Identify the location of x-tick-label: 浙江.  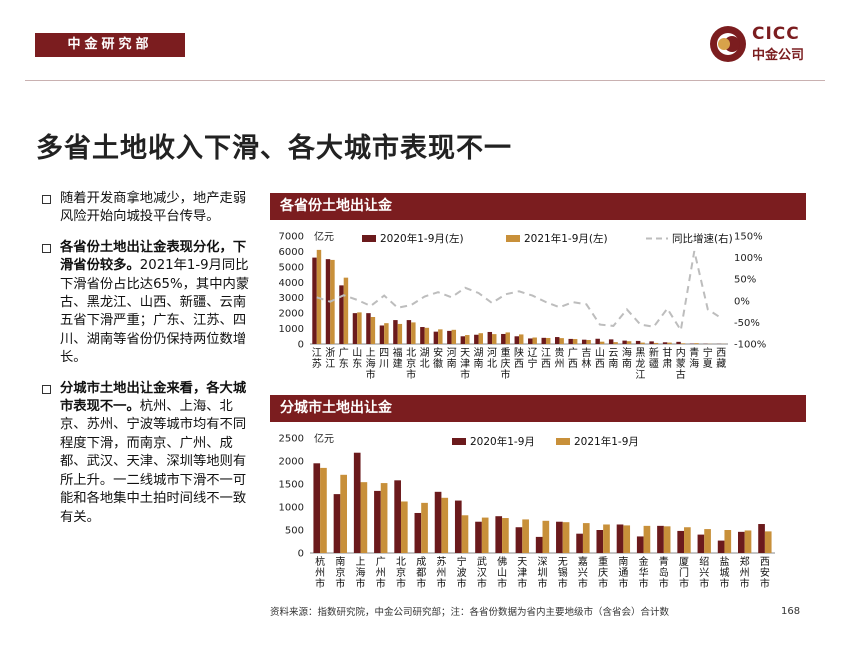
(330, 358).